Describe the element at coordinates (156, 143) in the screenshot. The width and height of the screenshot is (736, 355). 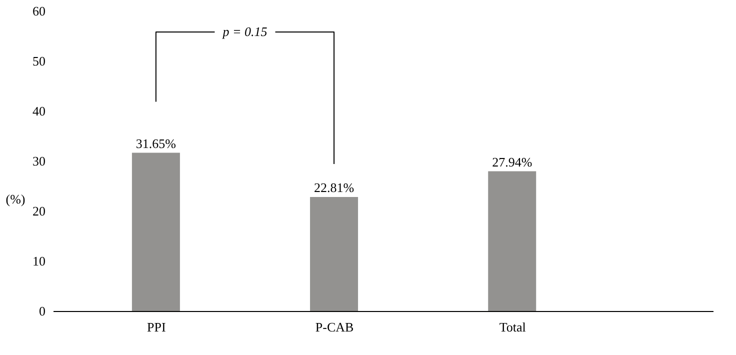
I see `data-label: 31.65%` at that location.